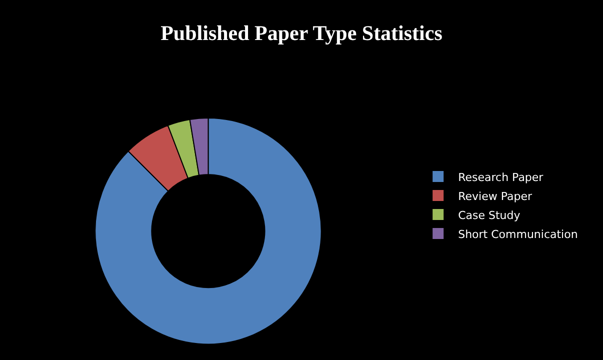 The height and width of the screenshot is (360, 603). Describe the element at coordinates (501, 177) in the screenshot. I see `legend-label: Research Paper` at that location.